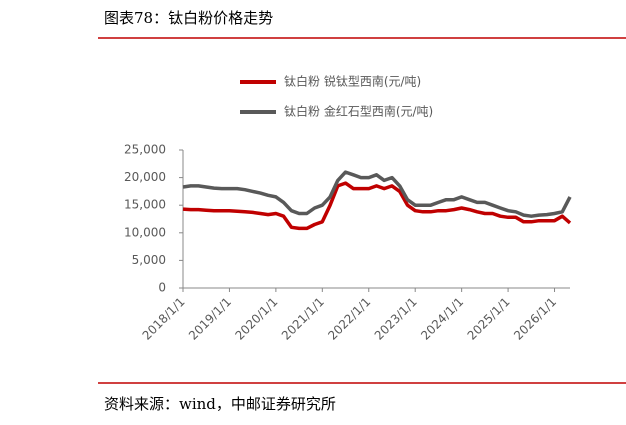 Image resolution: width=626 pixels, height=425 pixels. Describe the element at coordinates (349, 319) in the screenshot. I see `x-tick-label: 2022/1/1` at that location.